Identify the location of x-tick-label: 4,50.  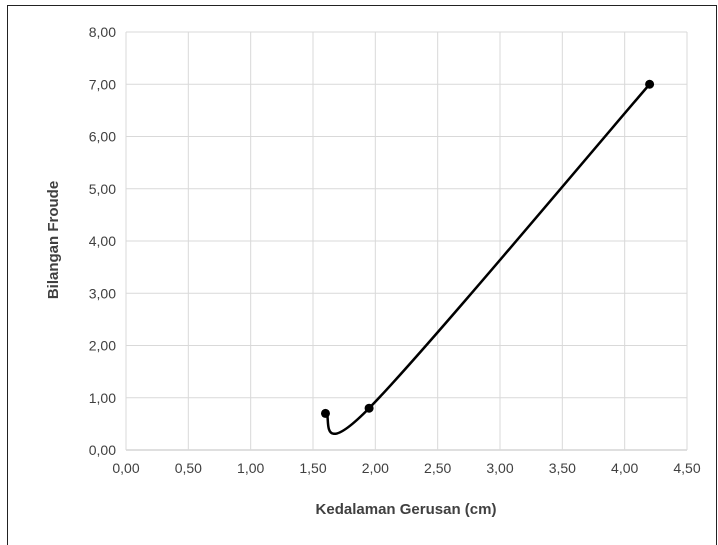
(686, 468).